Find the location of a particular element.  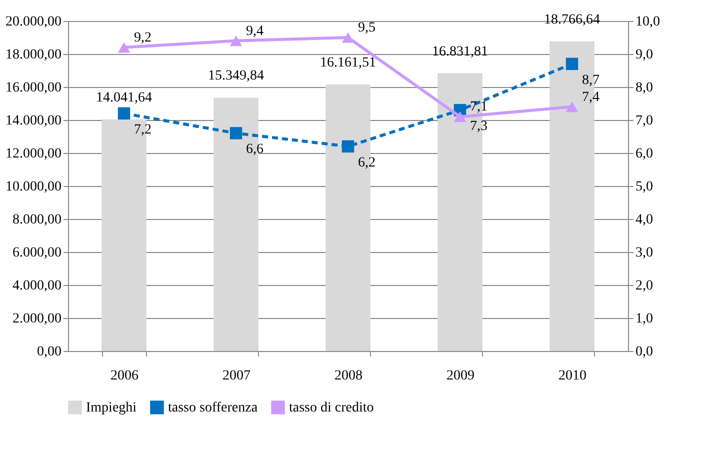

legend-label: tasso di credito is located at coordinates (331, 408).